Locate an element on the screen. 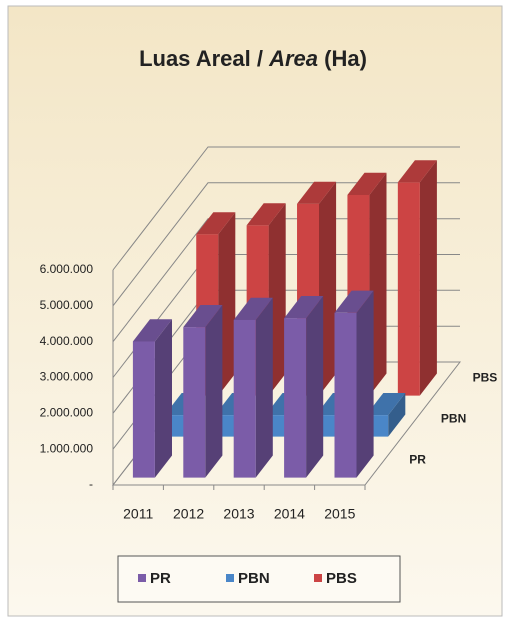 This screenshot has height=621, width=507. depth-label: PBN is located at coordinates (453, 419).